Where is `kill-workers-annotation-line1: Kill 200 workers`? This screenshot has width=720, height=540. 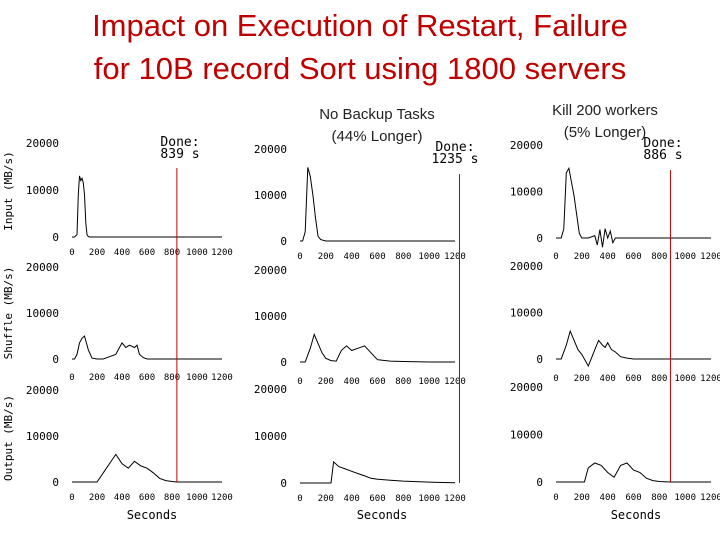
kill-workers-annotation-line1: Kill 200 workers is located at coordinates (605, 110).